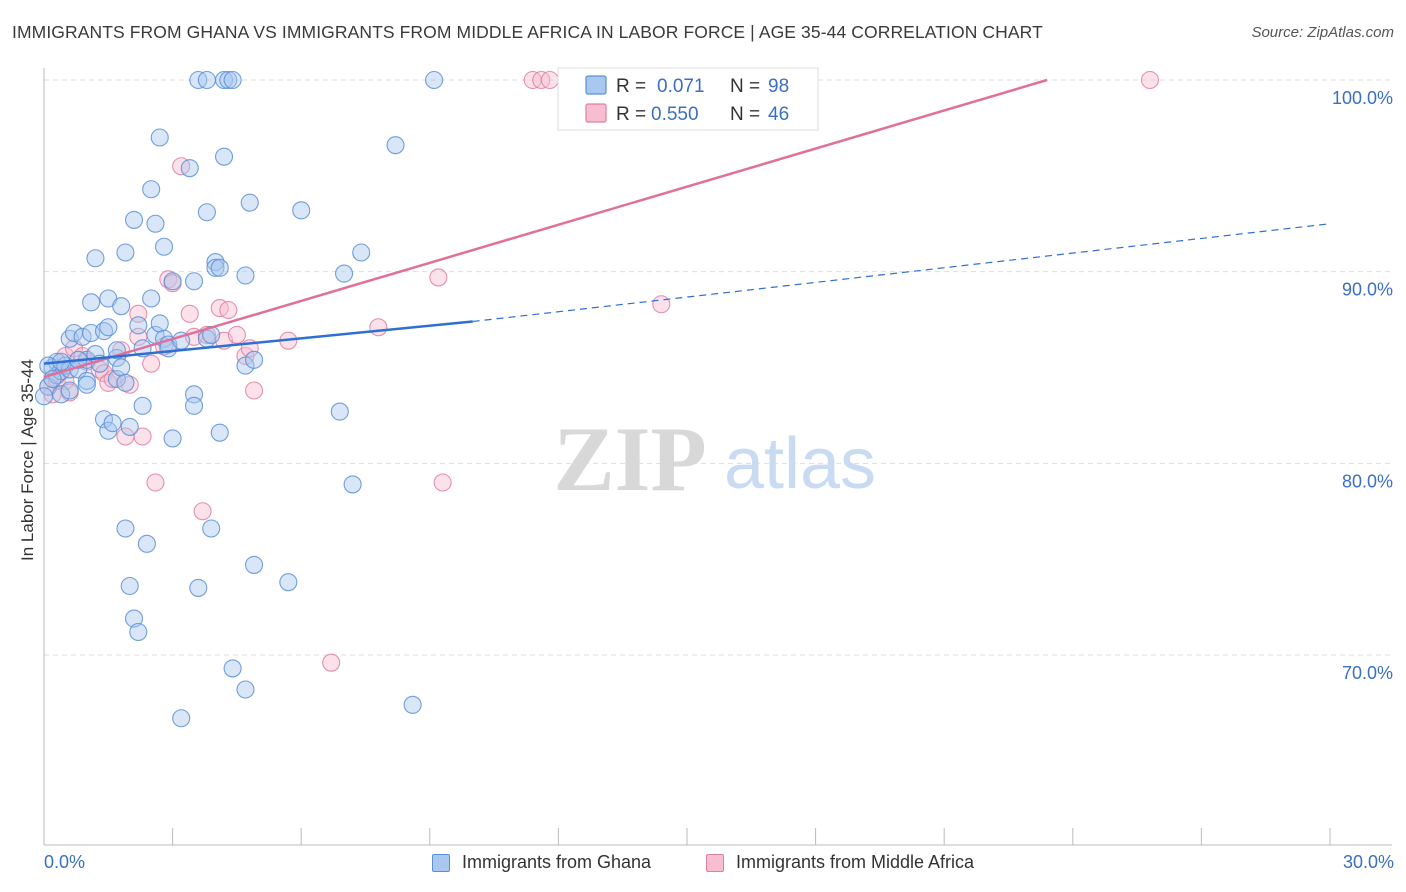  What do you see at coordinates (855, 862) in the screenshot?
I see `bottom-legend-label-middle-africa: Immigrants from Middle Africa` at bounding box center [855, 862].